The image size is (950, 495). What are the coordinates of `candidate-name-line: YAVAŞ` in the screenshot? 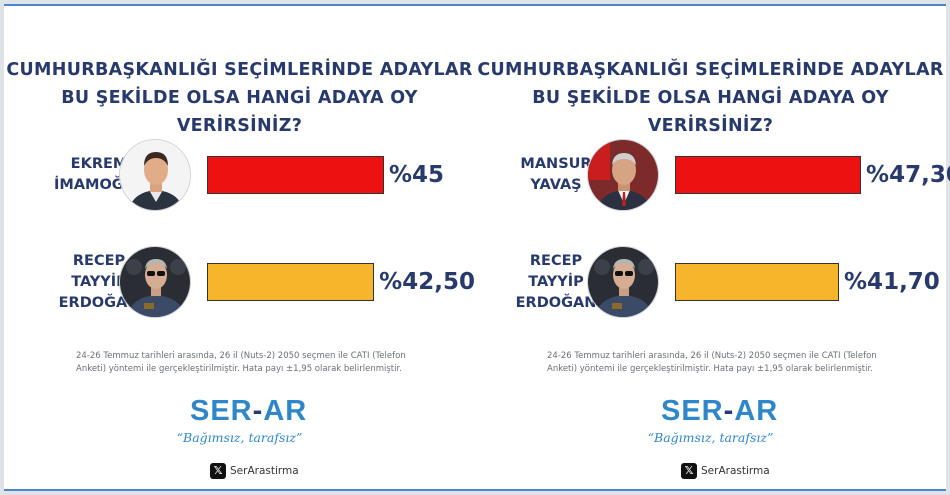 It's located at (556, 185).